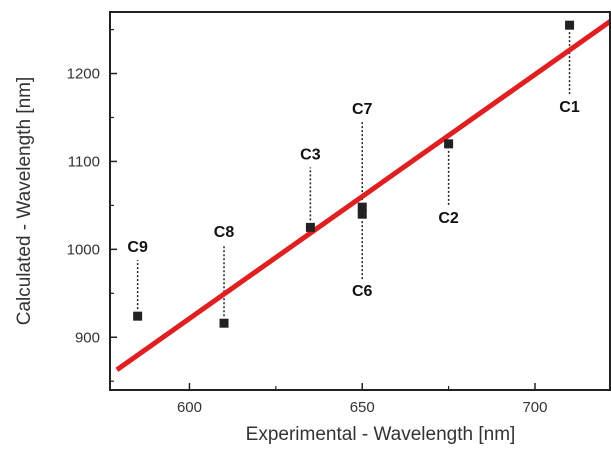 This screenshot has height=450, width=611. I want to click on y-tick-label-900: 900, so click(87, 337).